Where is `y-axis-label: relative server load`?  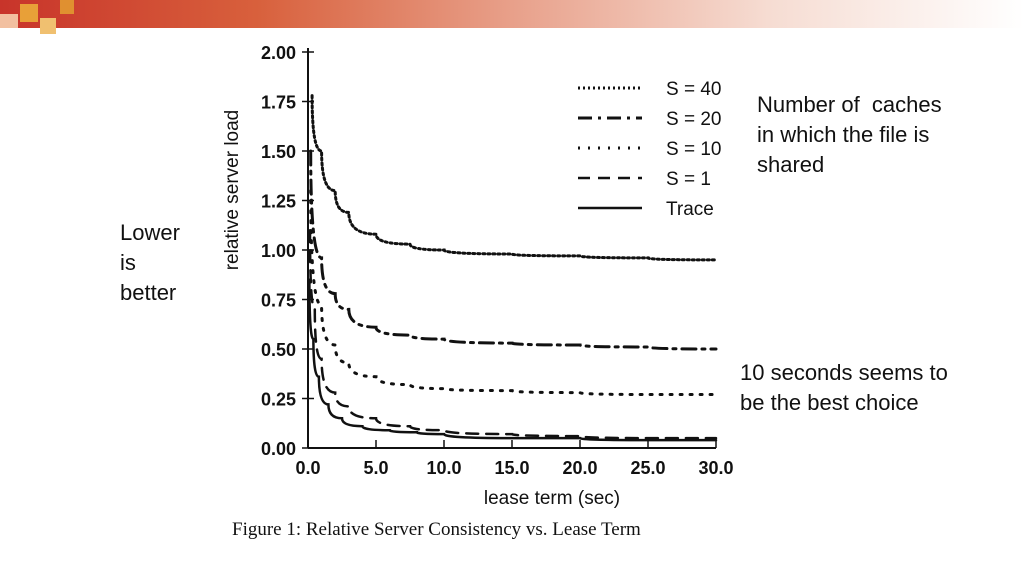
y-axis-label: relative server load is located at coordinates (232, 190).